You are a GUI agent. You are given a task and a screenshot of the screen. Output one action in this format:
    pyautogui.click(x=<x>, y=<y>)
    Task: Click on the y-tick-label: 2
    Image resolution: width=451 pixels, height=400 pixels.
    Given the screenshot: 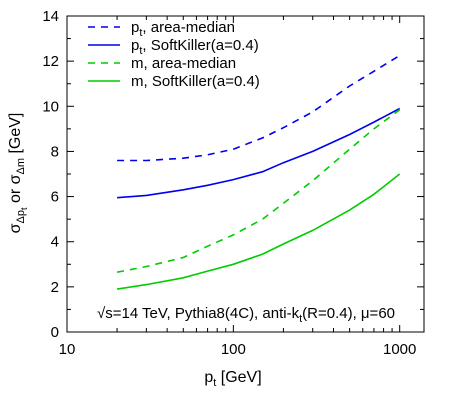 What is the action you would take?
    pyautogui.click(x=55, y=287)
    